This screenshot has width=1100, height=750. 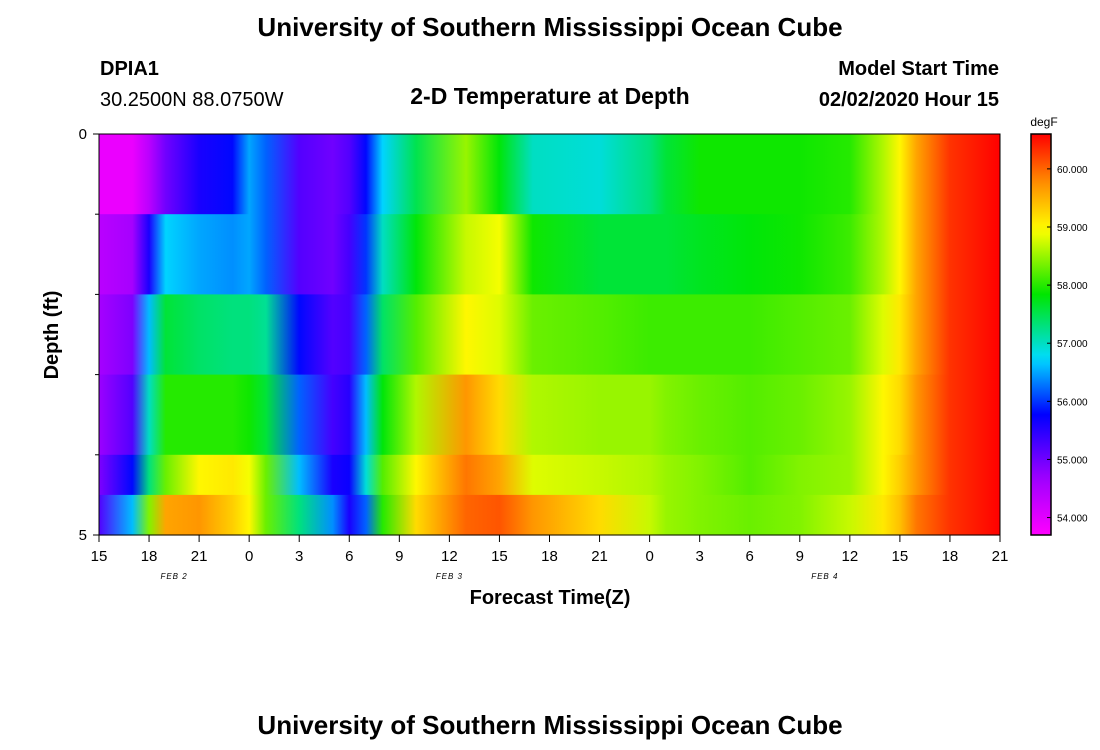 I want to click on model-start-label: Model Start Time, so click(x=918, y=69).